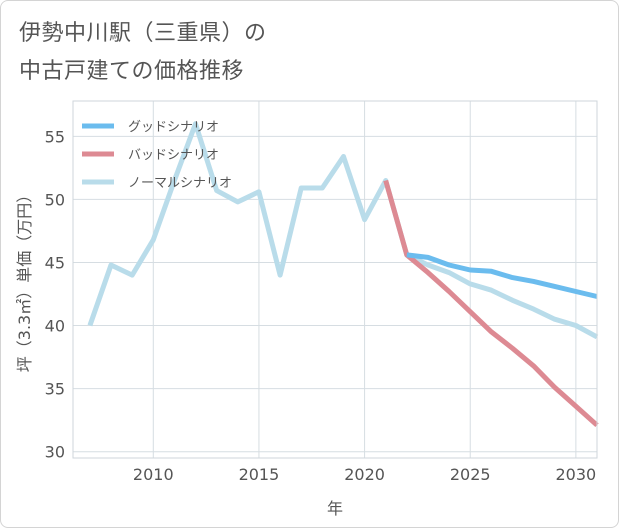 The image size is (621, 530). What do you see at coordinates (55, 389) in the screenshot?
I see `y-tick-label-35: 35` at bounding box center [55, 389].